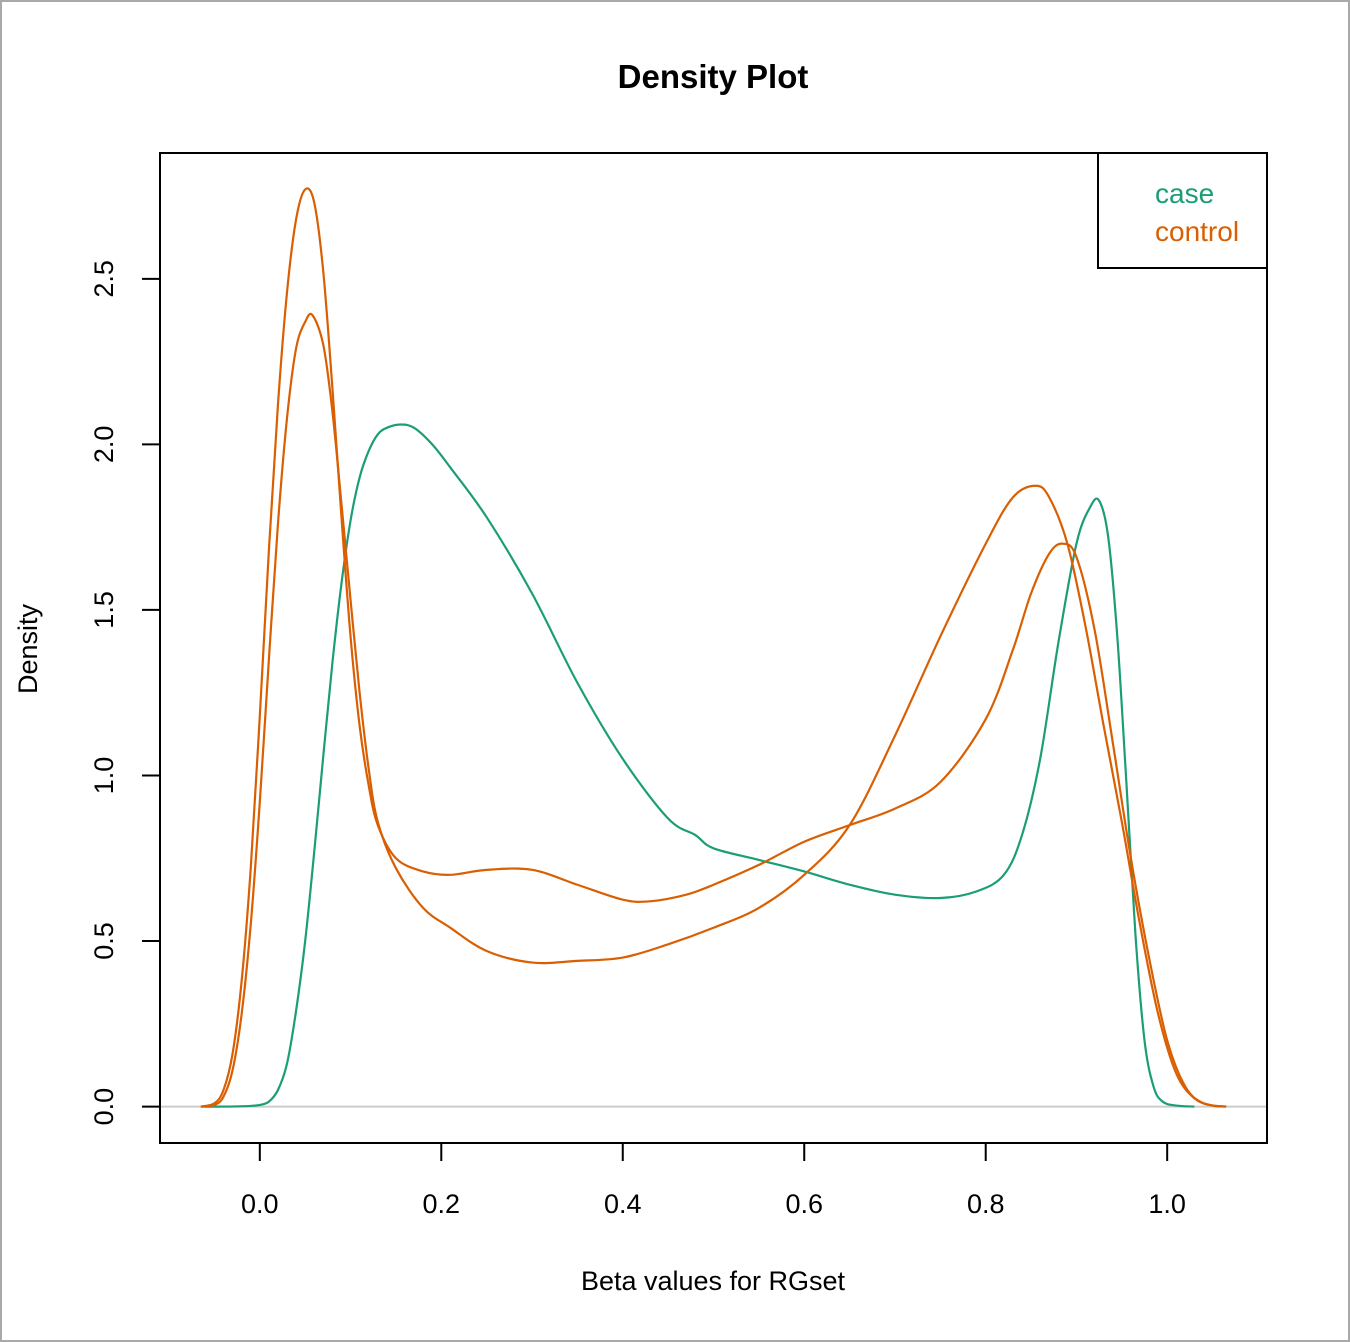  I want to click on y-tick-label: 1.5, so click(104, 610).